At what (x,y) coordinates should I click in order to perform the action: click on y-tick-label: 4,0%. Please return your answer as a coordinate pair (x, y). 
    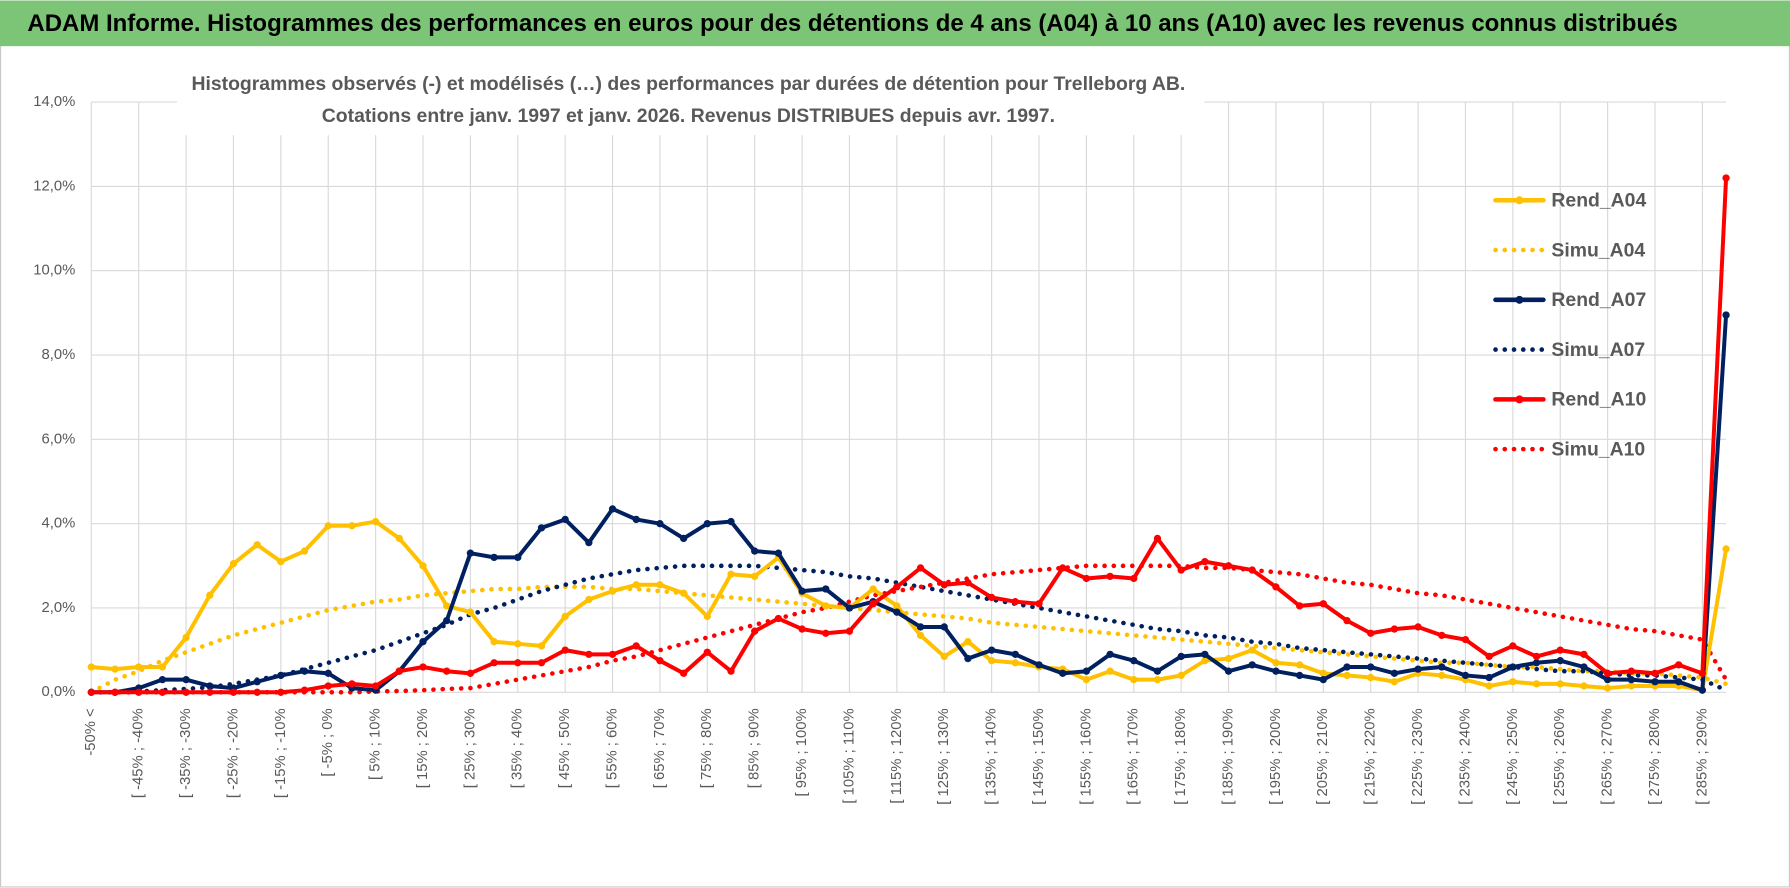
    Looking at the image, I should click on (59, 524).